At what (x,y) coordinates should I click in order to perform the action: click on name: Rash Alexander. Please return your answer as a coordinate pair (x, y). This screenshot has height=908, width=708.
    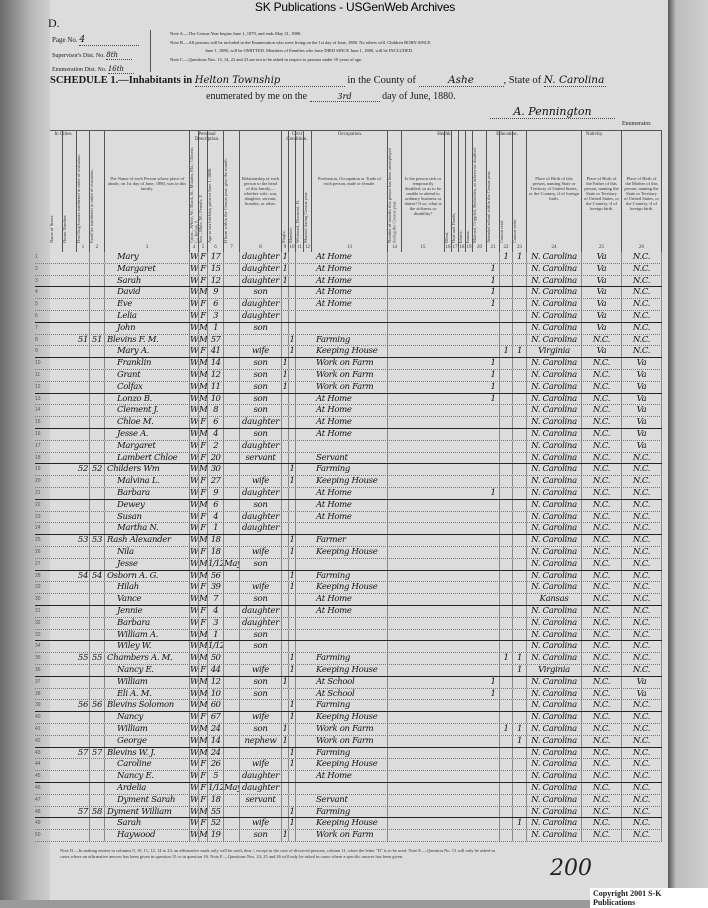
    Looking at the image, I should click on (147, 540).